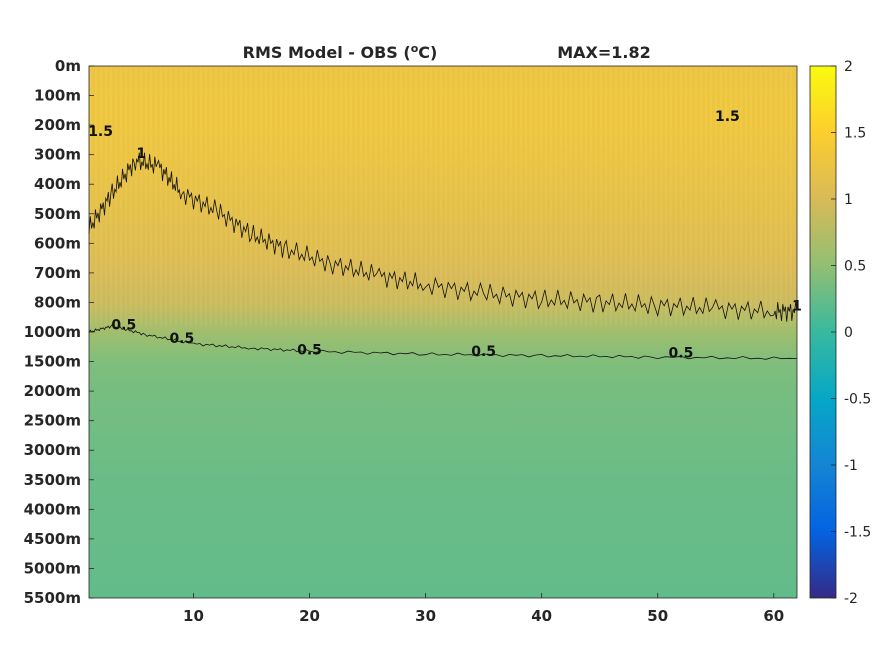 This screenshot has height=663, width=884. Describe the element at coordinates (773, 616) in the screenshot. I see `x-tick-label: 60` at that location.